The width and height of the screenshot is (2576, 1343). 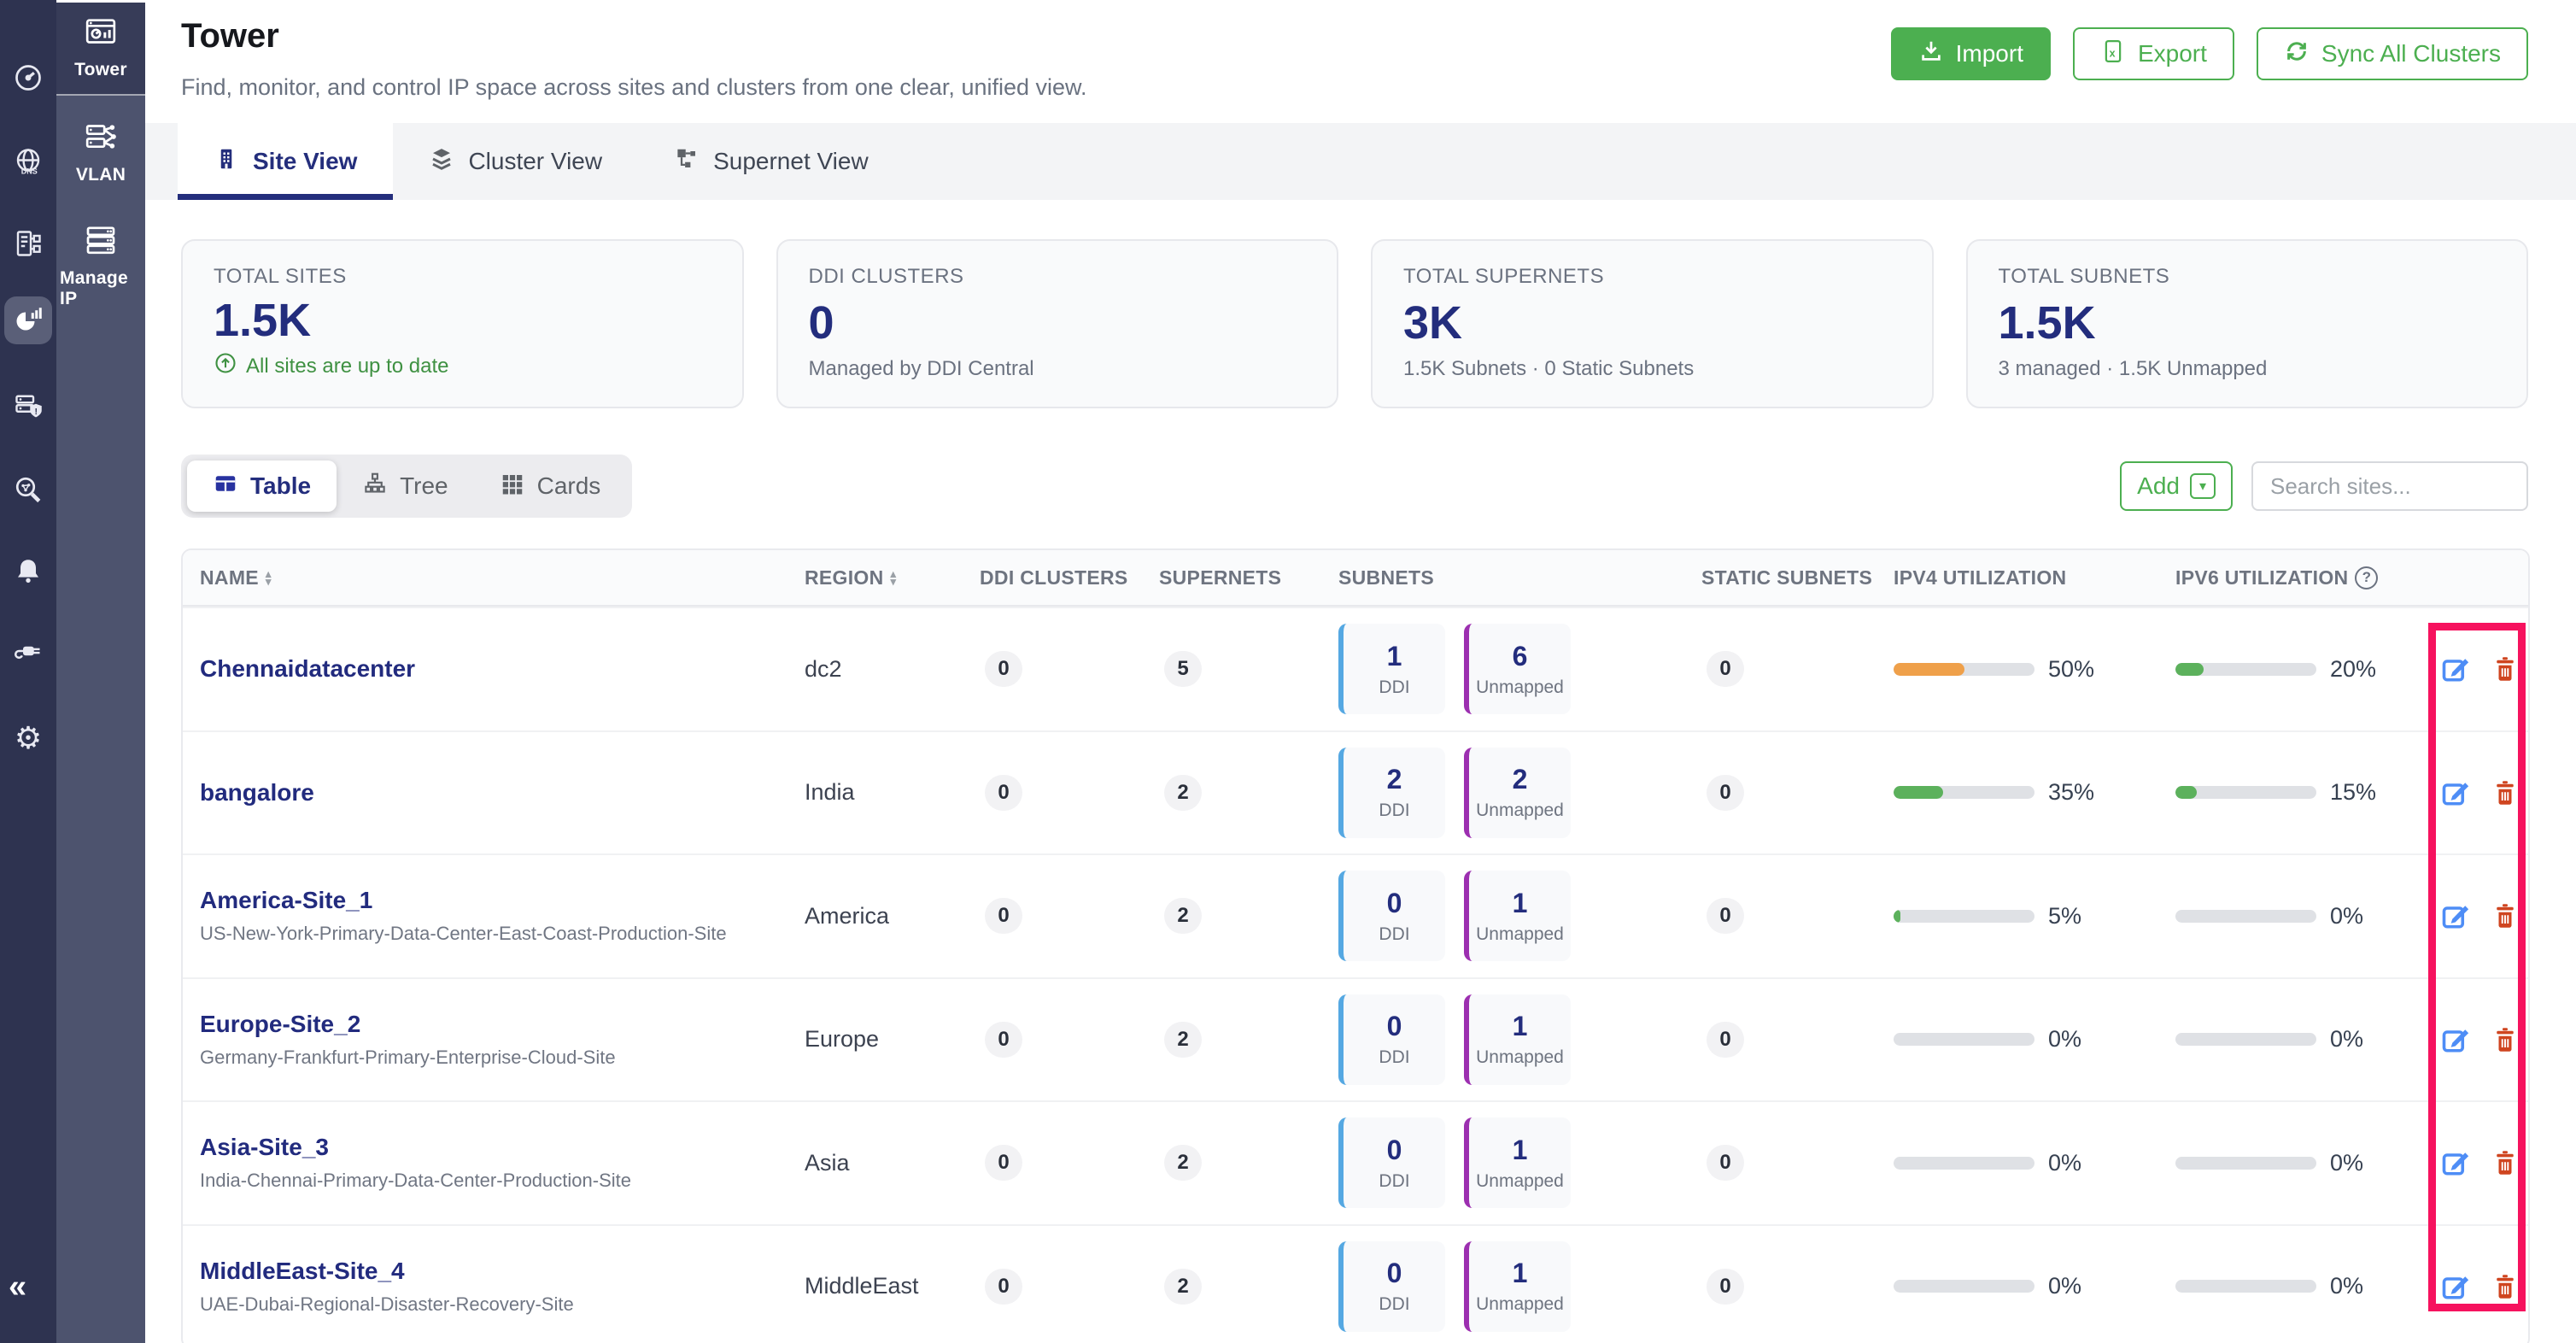 What do you see at coordinates (2392, 53) in the screenshot?
I see `sync-all-clusters-button: Sync All Clusters` at bounding box center [2392, 53].